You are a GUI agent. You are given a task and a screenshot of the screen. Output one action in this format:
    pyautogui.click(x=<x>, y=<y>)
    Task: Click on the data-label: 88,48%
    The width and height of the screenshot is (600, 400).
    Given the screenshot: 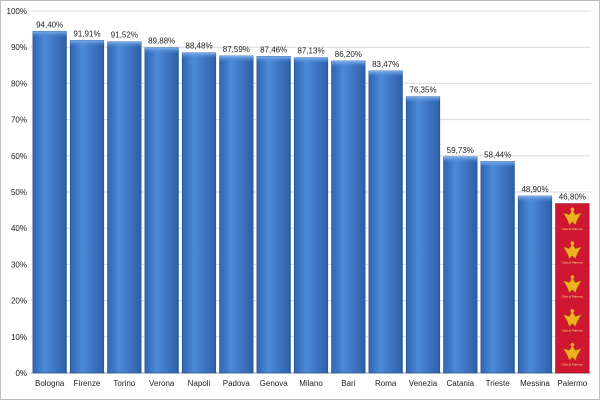 What is the action you would take?
    pyautogui.click(x=198, y=46)
    